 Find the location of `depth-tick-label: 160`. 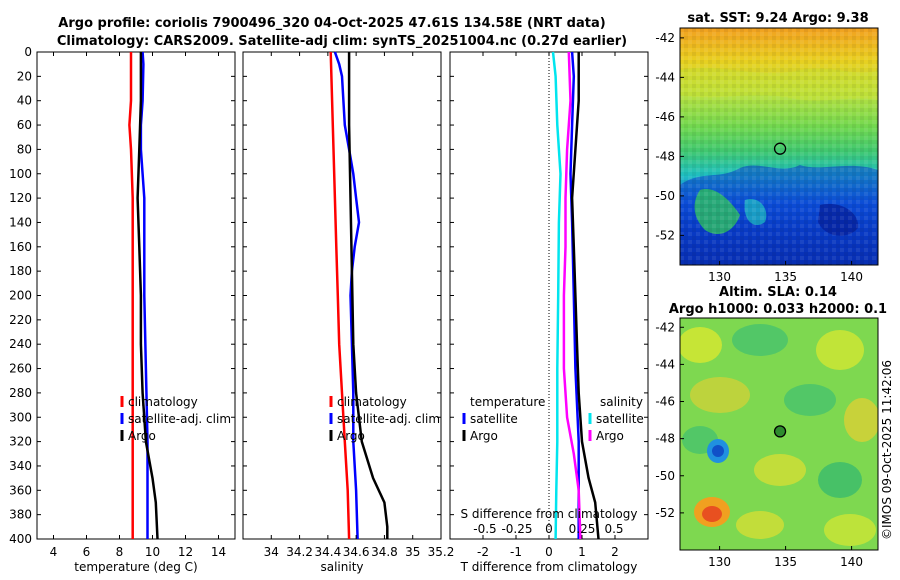

depth-tick-label: 160 is located at coordinates (20, 247).